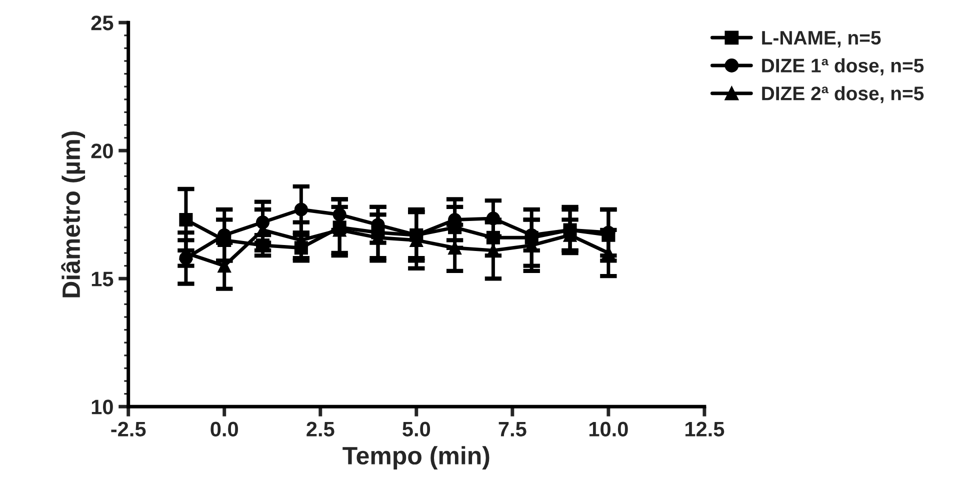 This screenshot has height=502, width=965. What do you see at coordinates (416, 458) in the screenshot?
I see `x-axis-title: Tempo (min)` at bounding box center [416, 458].